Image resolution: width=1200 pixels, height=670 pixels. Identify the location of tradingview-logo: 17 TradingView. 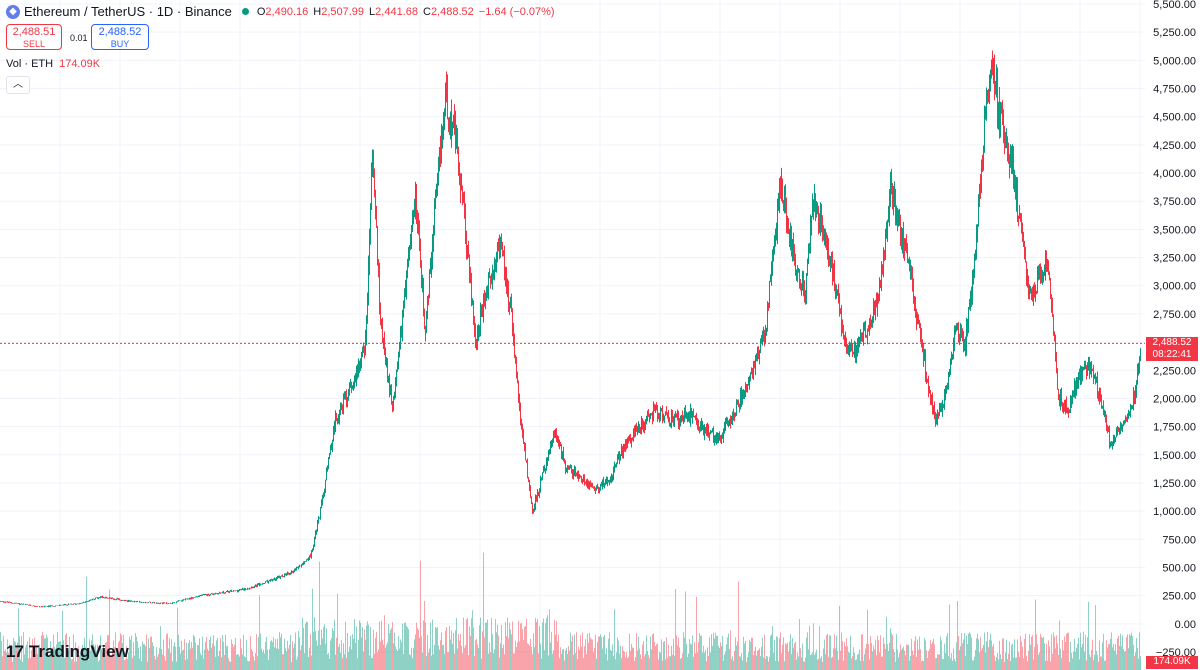
(67, 652).